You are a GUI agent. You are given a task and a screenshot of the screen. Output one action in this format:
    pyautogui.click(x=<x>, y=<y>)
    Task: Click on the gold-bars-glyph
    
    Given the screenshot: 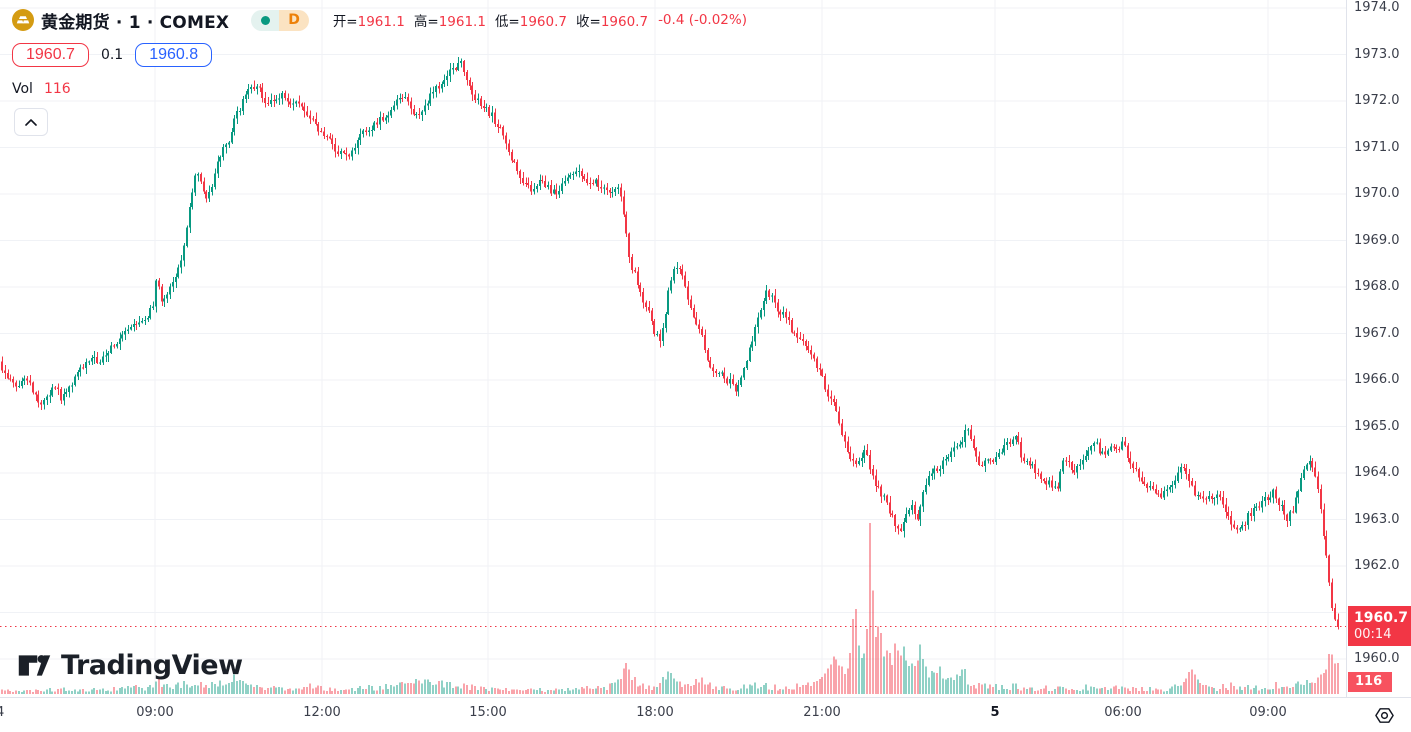 What is the action you would take?
    pyautogui.click(x=23, y=20)
    